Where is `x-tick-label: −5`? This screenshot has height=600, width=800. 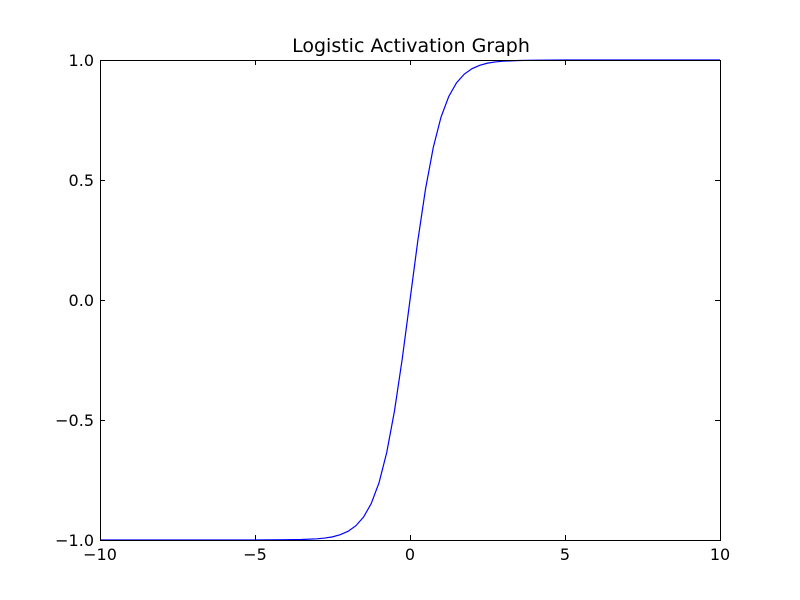
x-tick-label: −5 is located at coordinates (255, 554).